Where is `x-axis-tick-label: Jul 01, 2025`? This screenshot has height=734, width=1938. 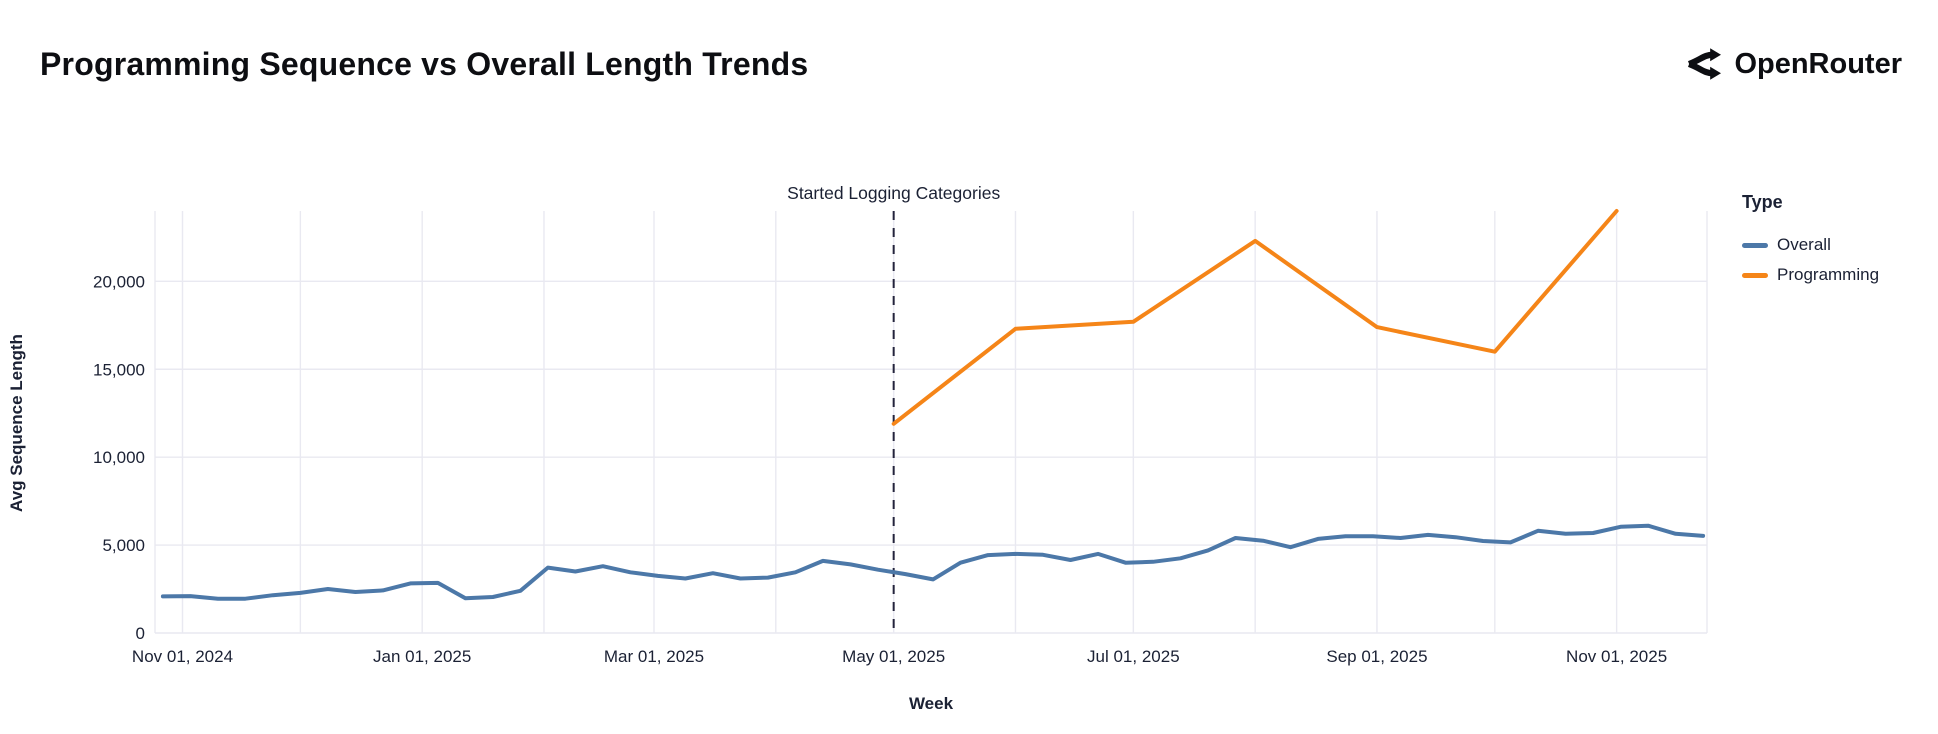 x-axis-tick-label: Jul 01, 2025 is located at coordinates (1133, 656).